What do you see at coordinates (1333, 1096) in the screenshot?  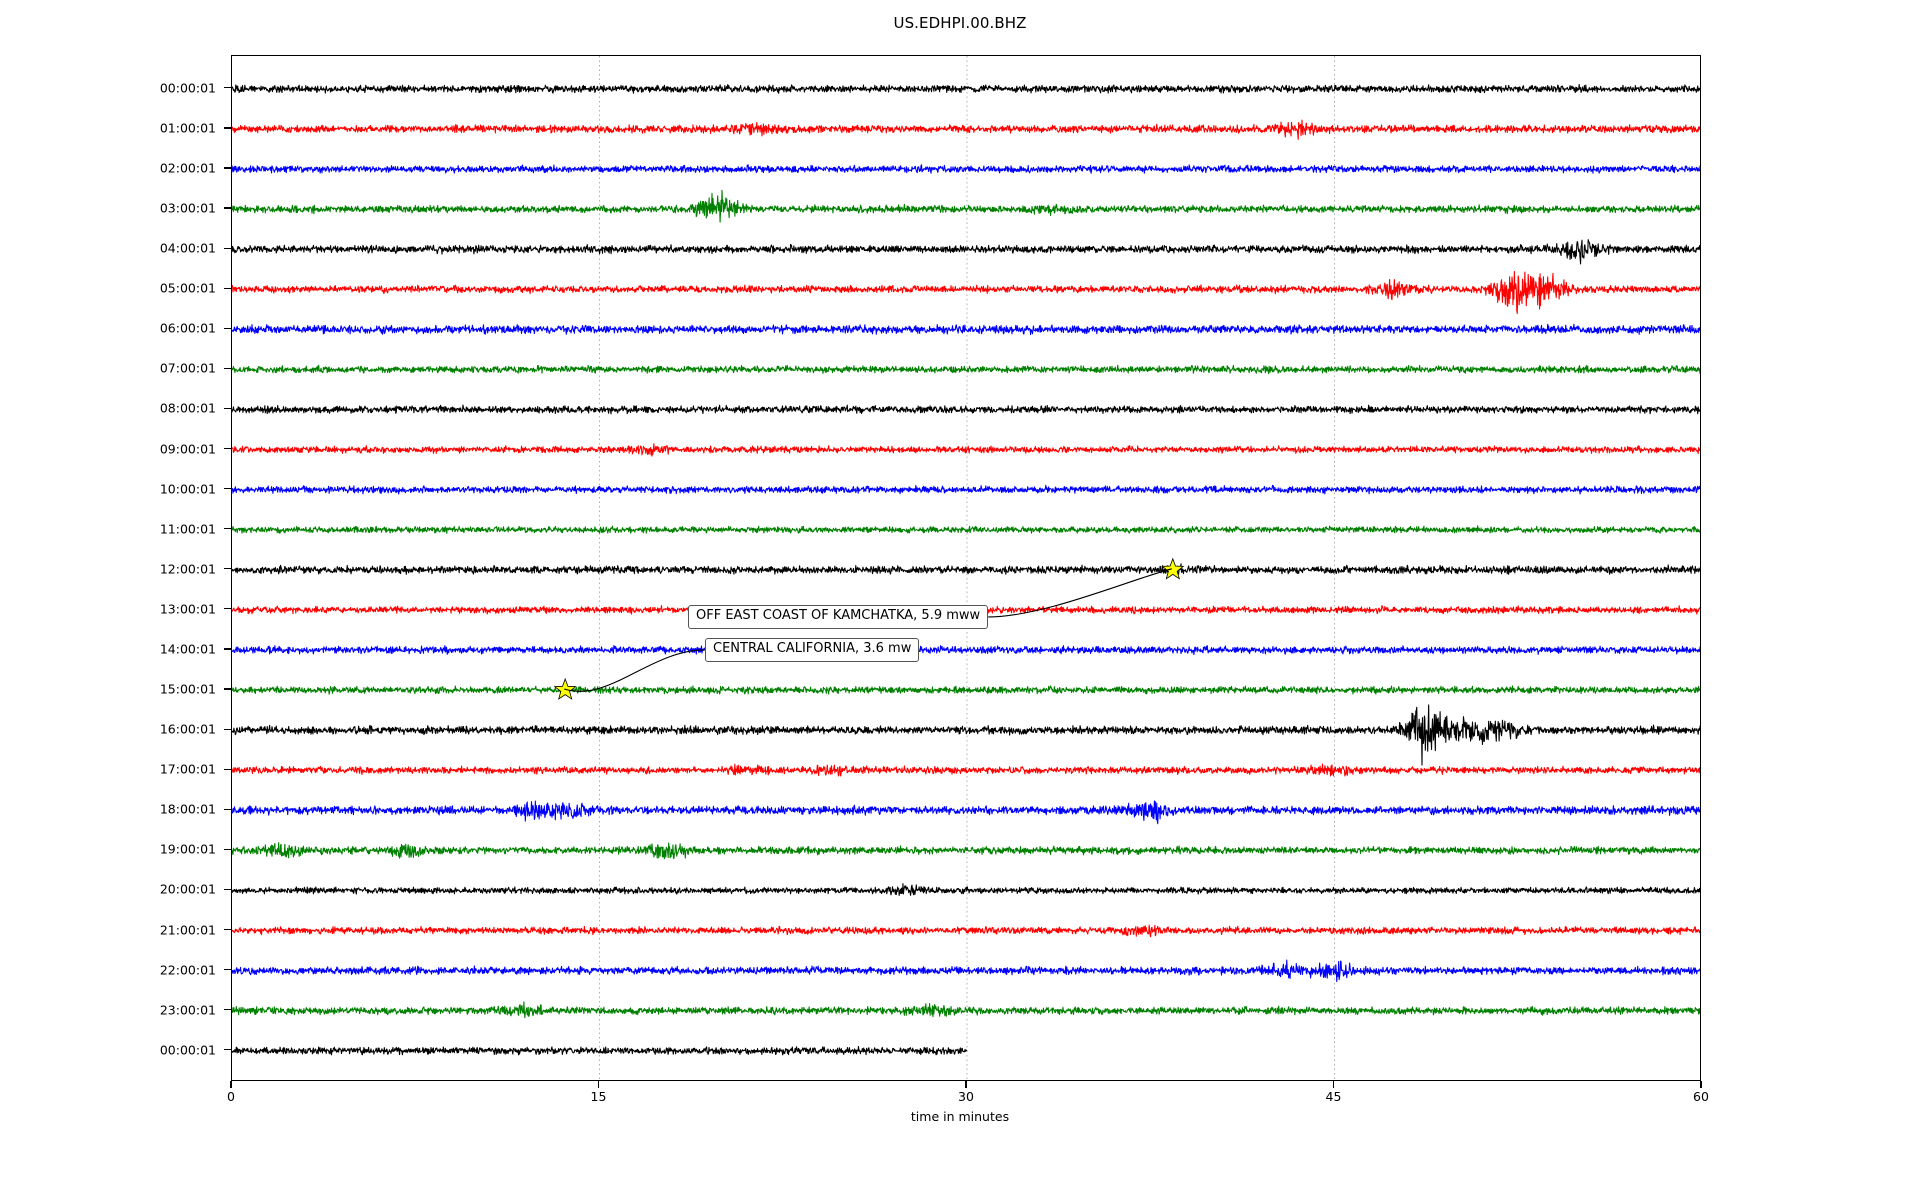 I see `x-tick-label-45: 45` at bounding box center [1333, 1096].